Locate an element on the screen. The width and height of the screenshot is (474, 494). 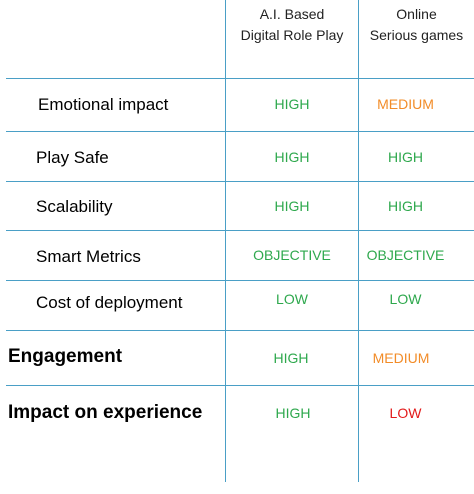
row-label-play-safe: Play Safe is located at coordinates (72, 157).